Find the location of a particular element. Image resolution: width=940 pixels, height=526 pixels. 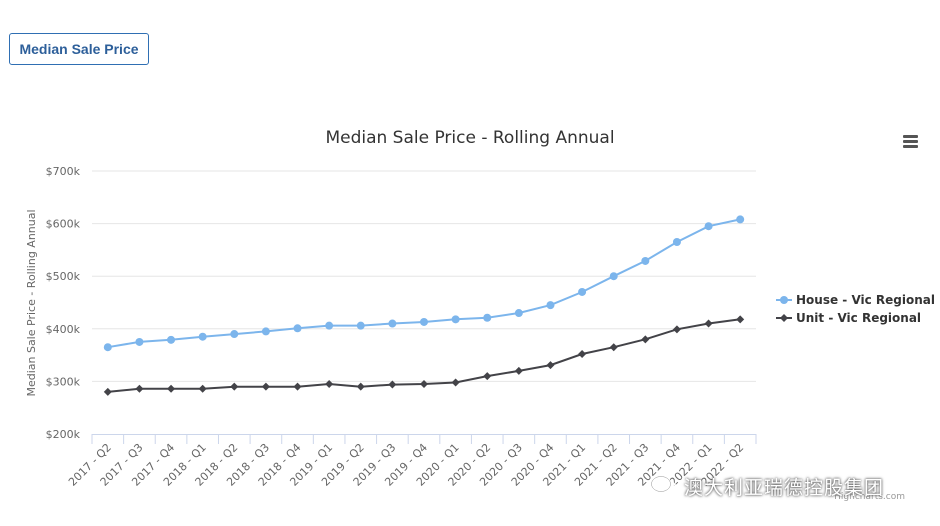

y-tick-label: $500k is located at coordinates (63, 276).